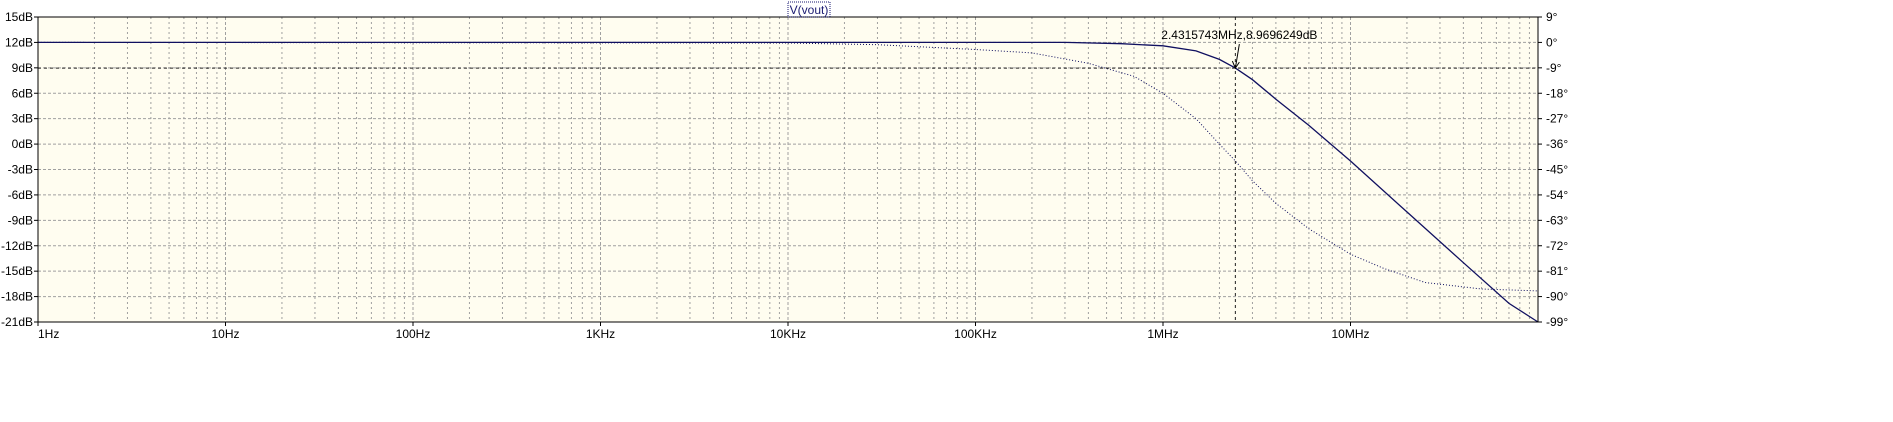 The height and width of the screenshot is (422, 1893). I want to click on left-tick-label: -18dB, so click(17, 297).